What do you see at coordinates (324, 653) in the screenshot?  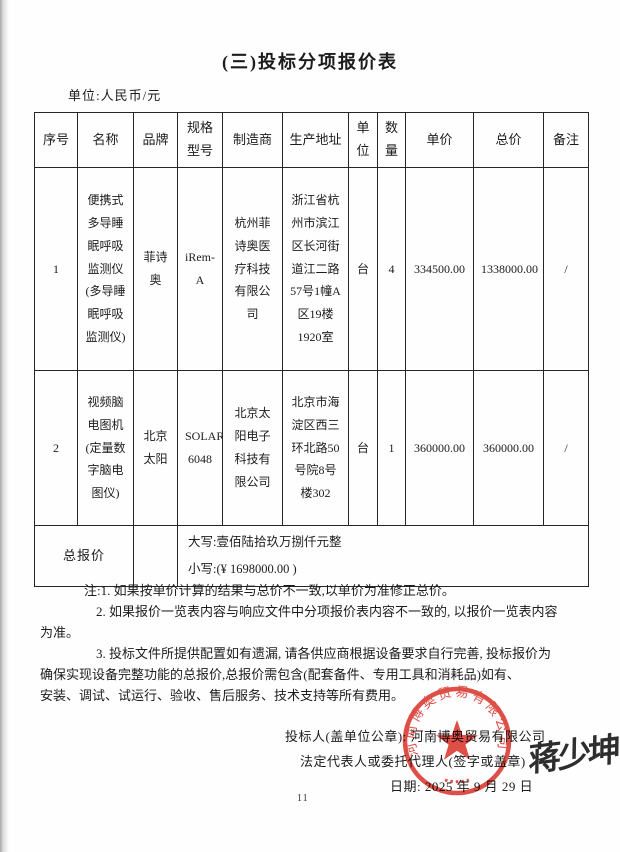 I see `note-line: 3. 投标文件所提供配置如有遗漏, 请各供应商根据设备要求自行完善, 投标报价为` at bounding box center [324, 653].